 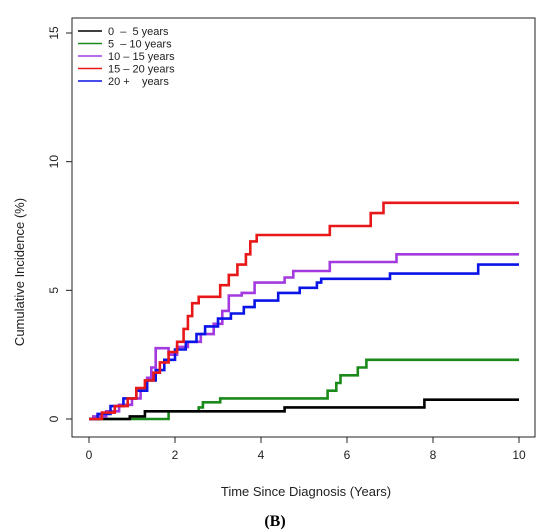 What do you see at coordinates (19, 272) in the screenshot?
I see `y-axis-title: Cumulative Incidence (%)` at bounding box center [19, 272].